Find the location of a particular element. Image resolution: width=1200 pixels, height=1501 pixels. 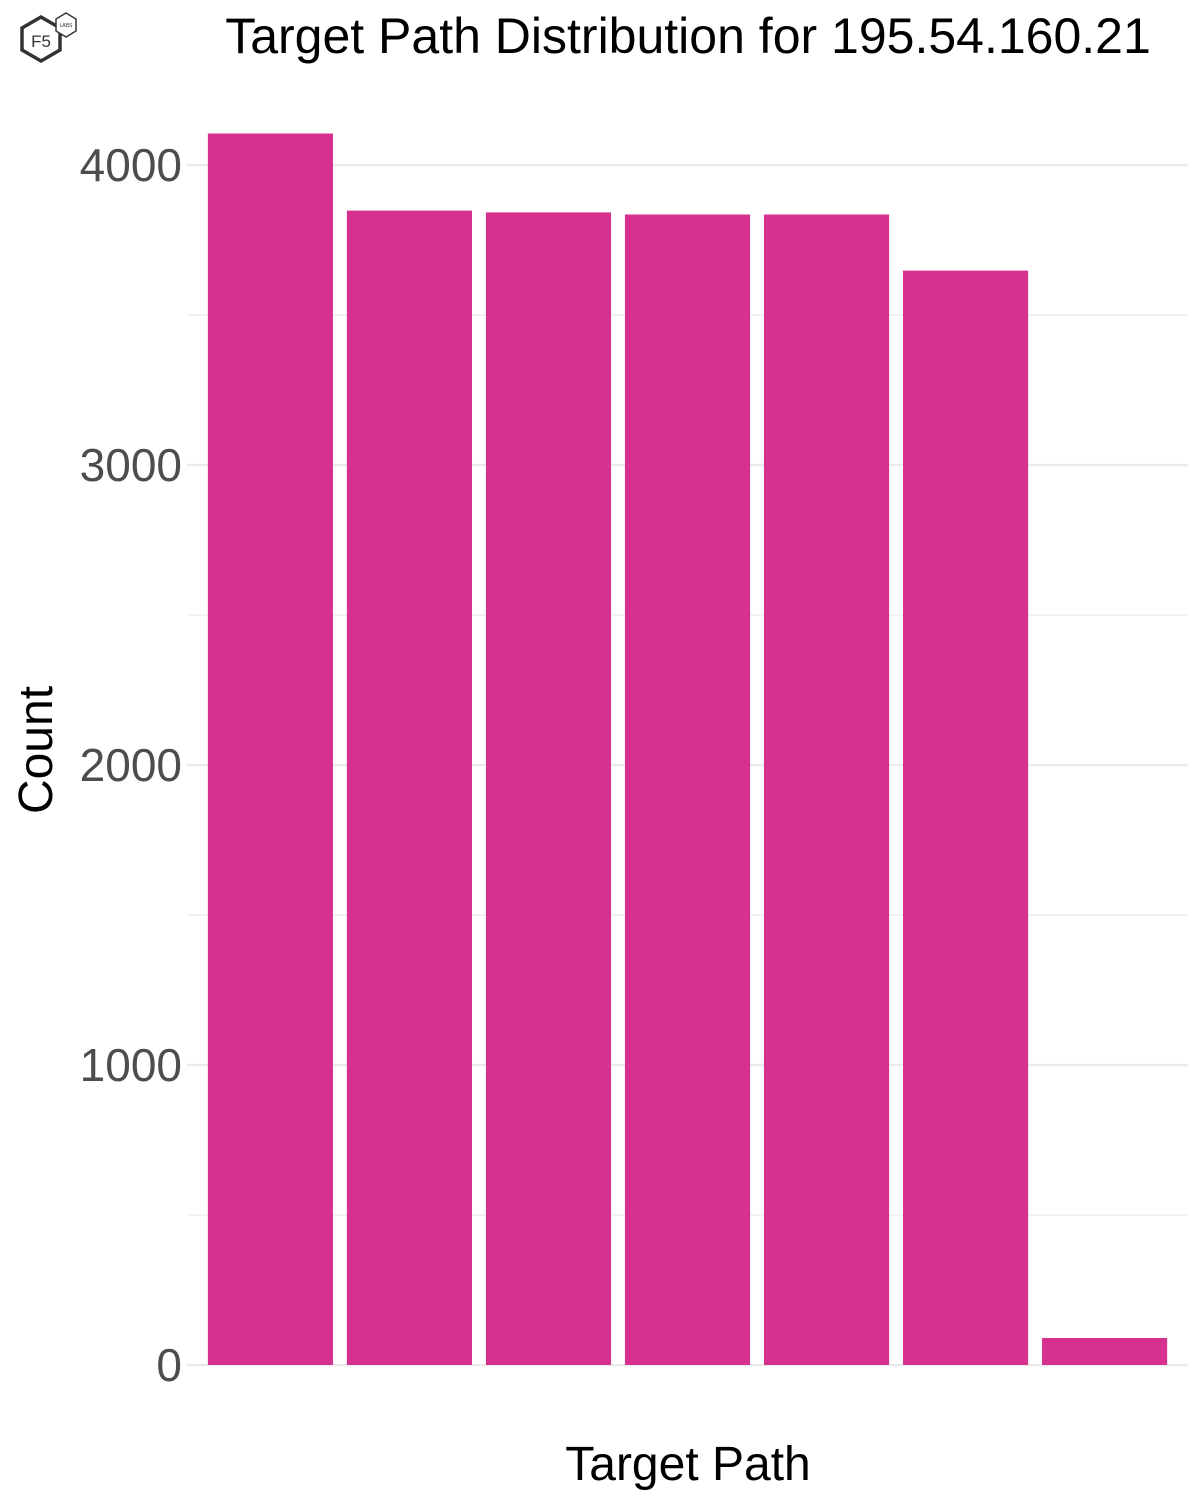

x-axis-label: Target Path is located at coordinates (687, 1464).